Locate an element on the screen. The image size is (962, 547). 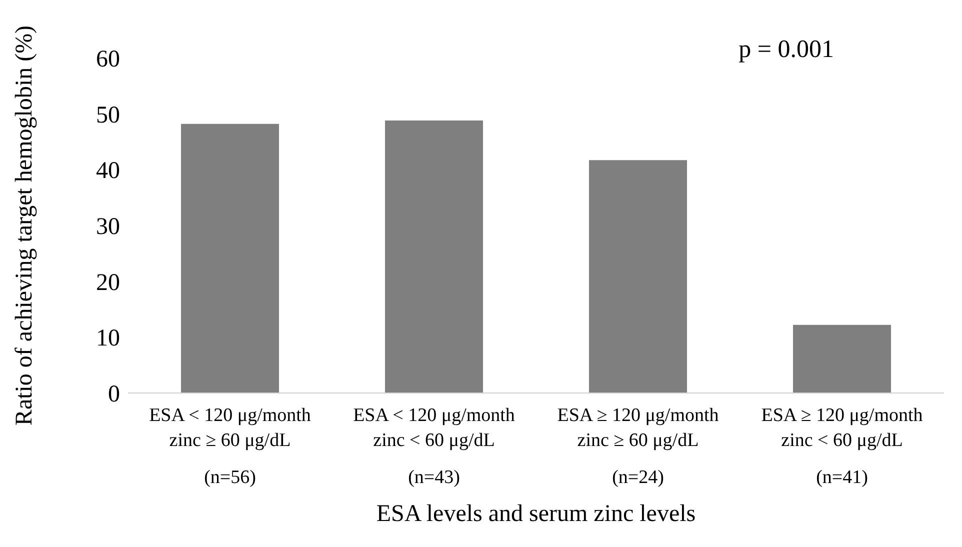
x-tick-label: ESA ≥ 120 μg/month zinc ≥ 60 μg/dL (n=24) is located at coordinates (638, 446).